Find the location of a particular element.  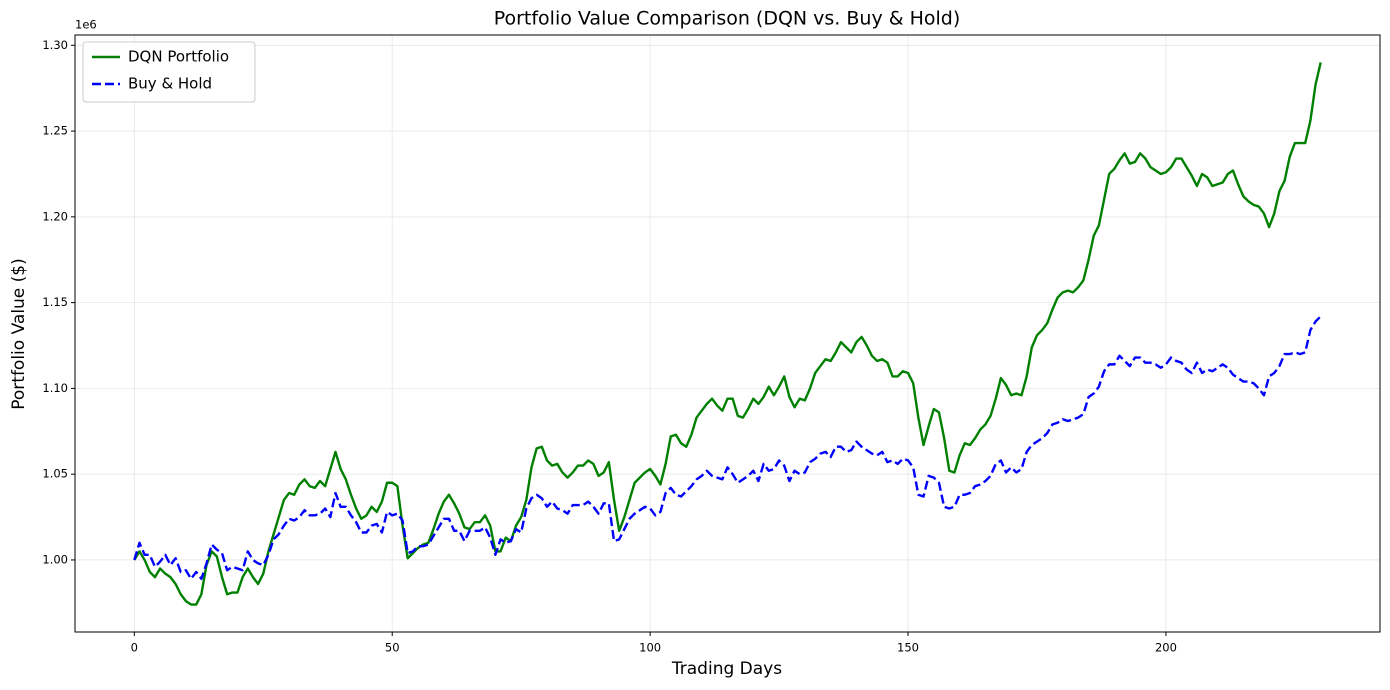

x-axis-label: Trading Days is located at coordinates (726, 669).